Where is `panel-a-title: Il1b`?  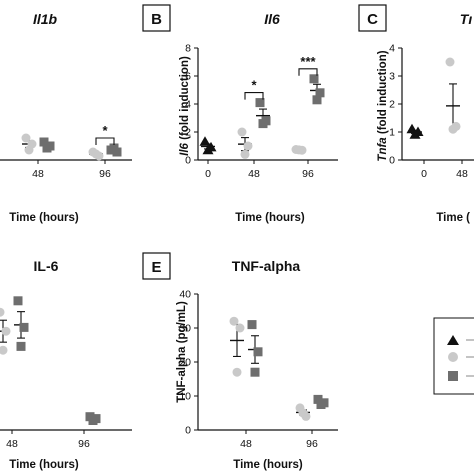 panel-a-title: Il1b is located at coordinates (45, 19).